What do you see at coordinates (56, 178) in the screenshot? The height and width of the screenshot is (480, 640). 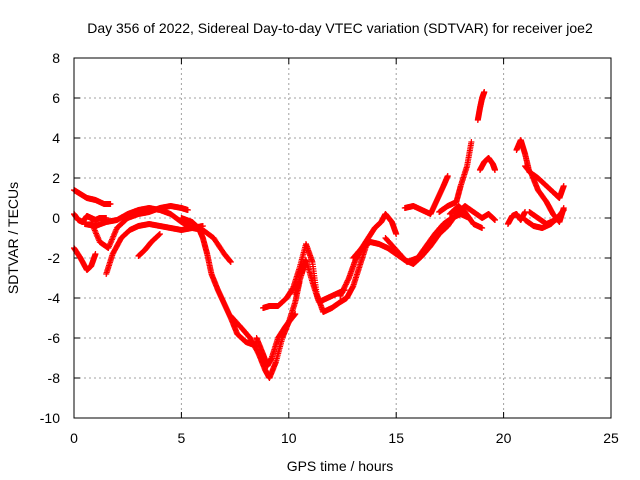 I see `y-tick-label: 2` at bounding box center [56, 178].